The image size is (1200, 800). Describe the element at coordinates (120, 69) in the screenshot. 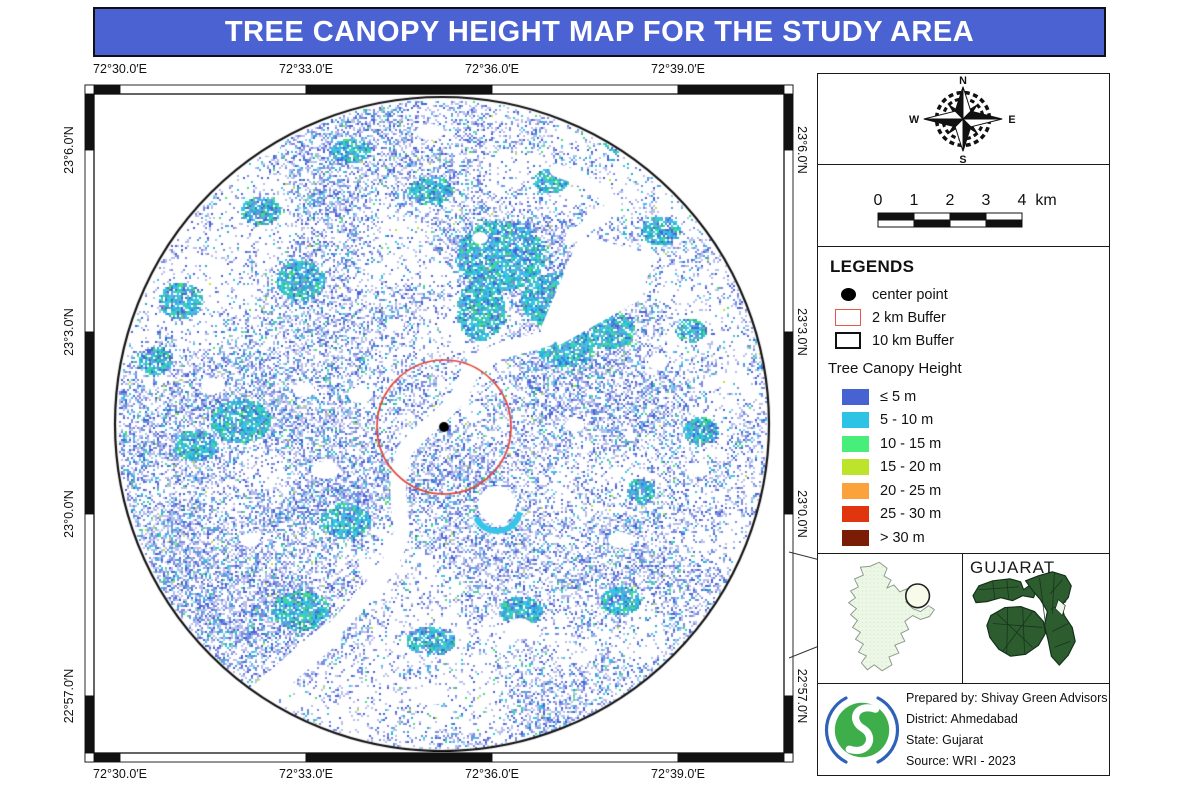

I see `lon-label-top-1: 72°30.0′E` at that location.